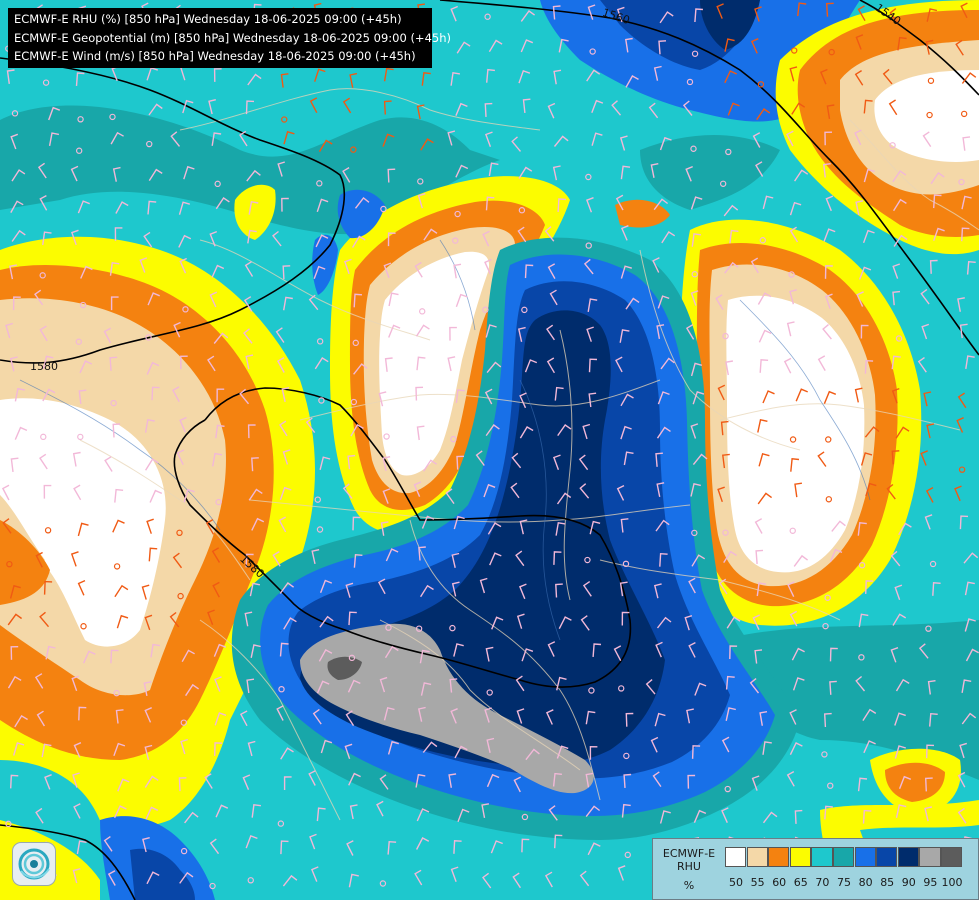 This screenshot has width=979, height=900. What do you see at coordinates (800, 882) in the screenshot?
I see `legend-tick-label: 65` at bounding box center [800, 882].